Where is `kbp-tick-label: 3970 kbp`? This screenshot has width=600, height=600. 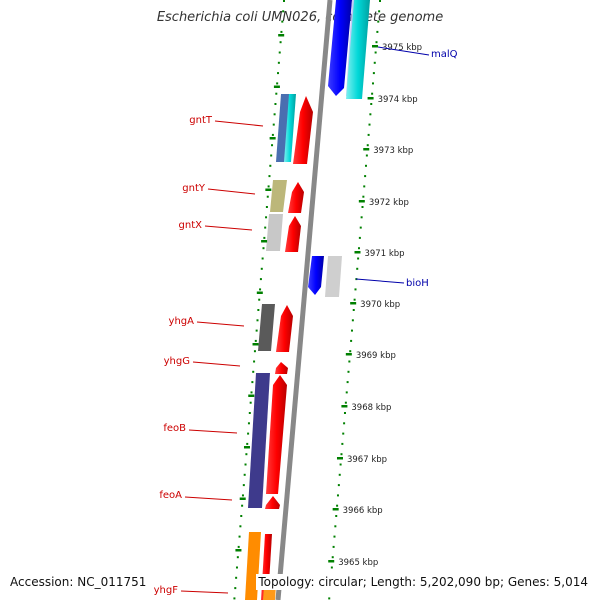 kbp-tick-label: 3970 kbp is located at coordinates (380, 305).